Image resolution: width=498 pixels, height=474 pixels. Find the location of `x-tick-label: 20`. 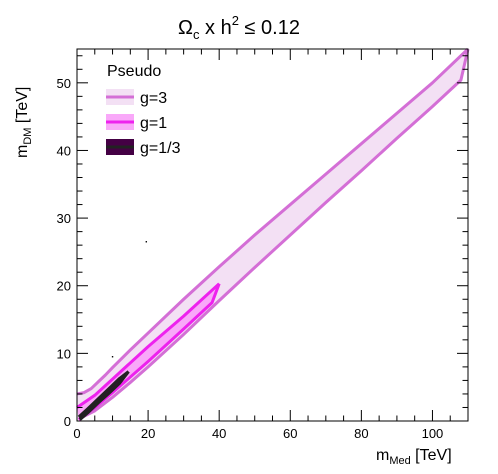

x-tick-label: 20 is located at coordinates (148, 433).